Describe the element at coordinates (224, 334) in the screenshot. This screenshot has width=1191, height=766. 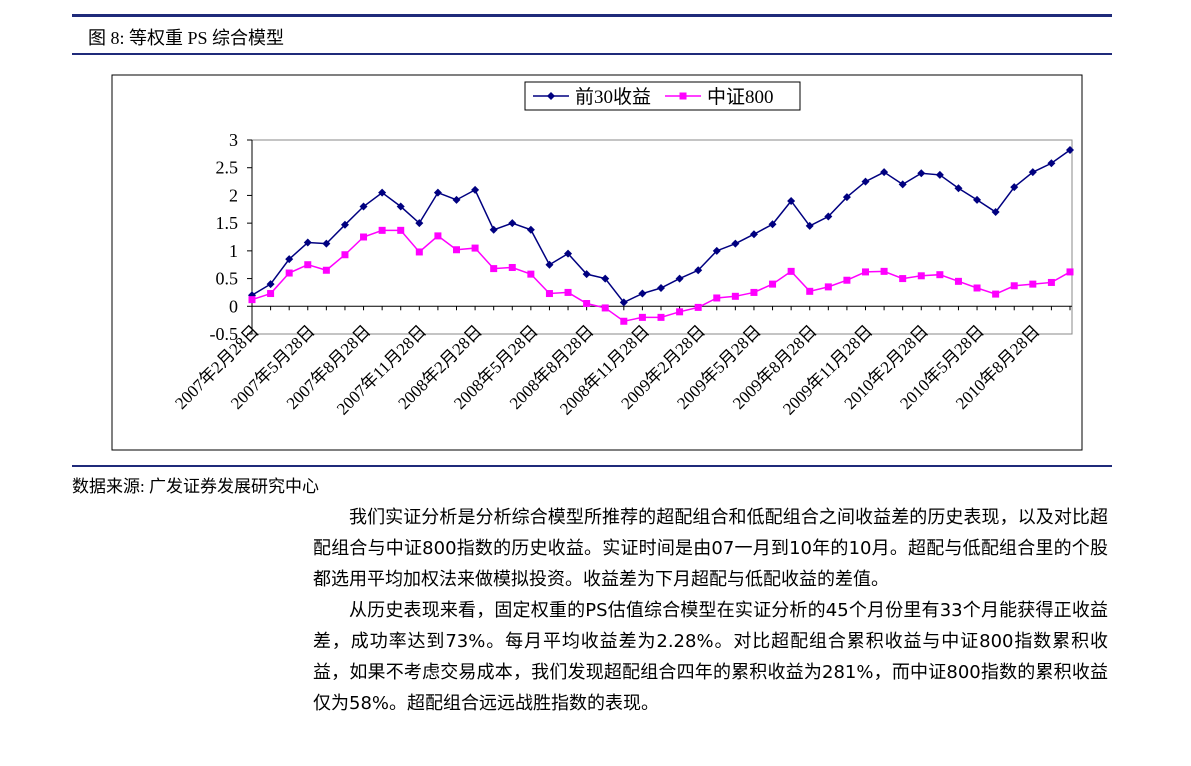
I see `y-tick-label: -0.5` at that location.